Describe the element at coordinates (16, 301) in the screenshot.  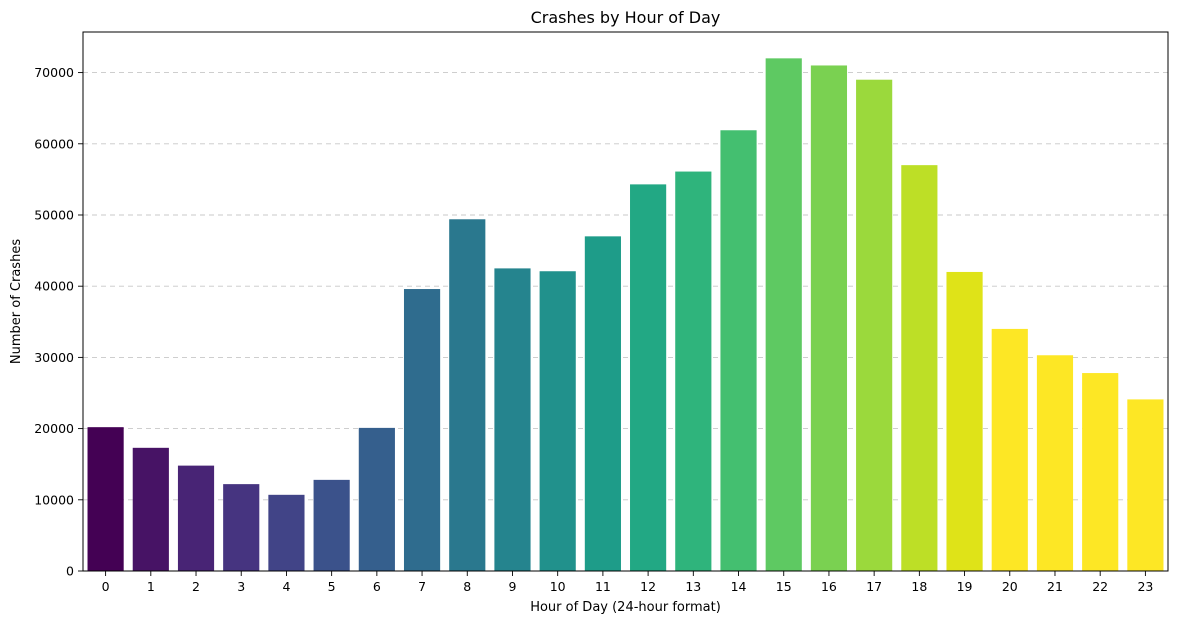
I see `y-axis-label: Number of Crashes` at that location.